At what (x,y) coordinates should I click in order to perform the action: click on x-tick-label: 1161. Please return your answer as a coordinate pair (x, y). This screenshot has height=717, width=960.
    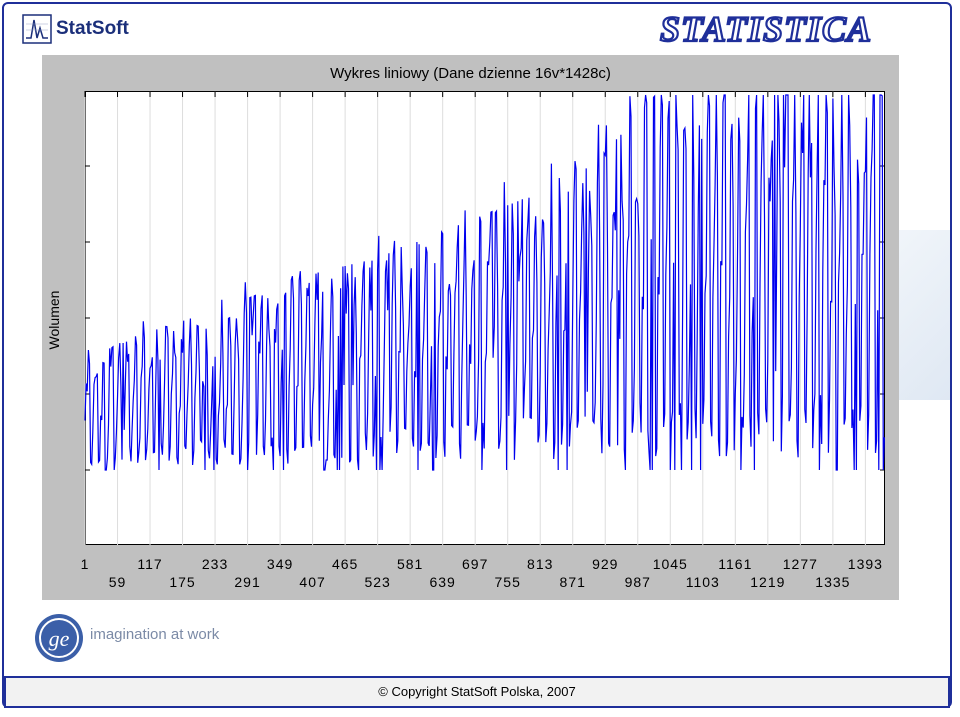
    Looking at the image, I should click on (735, 564).